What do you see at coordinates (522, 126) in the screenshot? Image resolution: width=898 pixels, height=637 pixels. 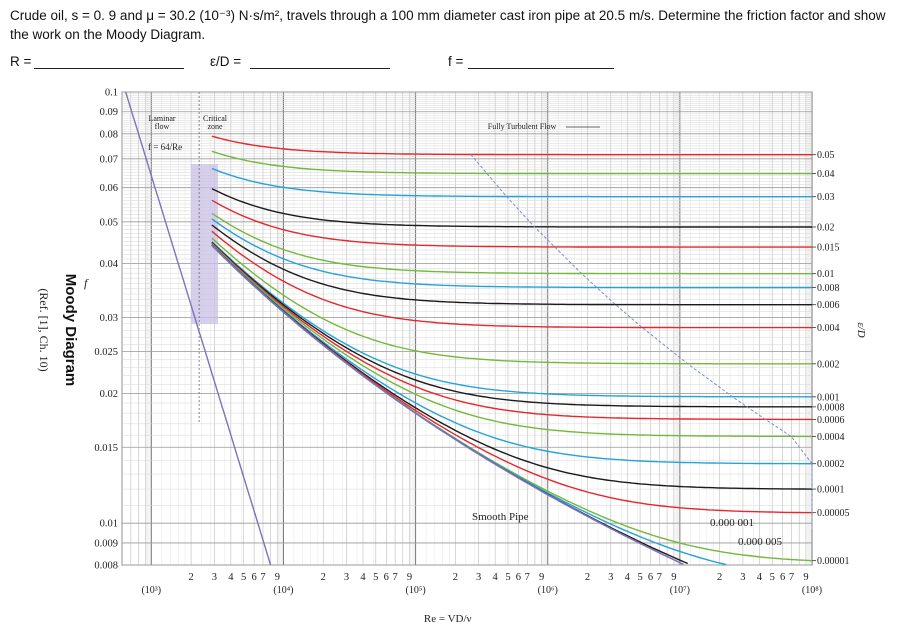 I see `fully-turbulent-label: Fully Turbulent Flow` at bounding box center [522, 126].